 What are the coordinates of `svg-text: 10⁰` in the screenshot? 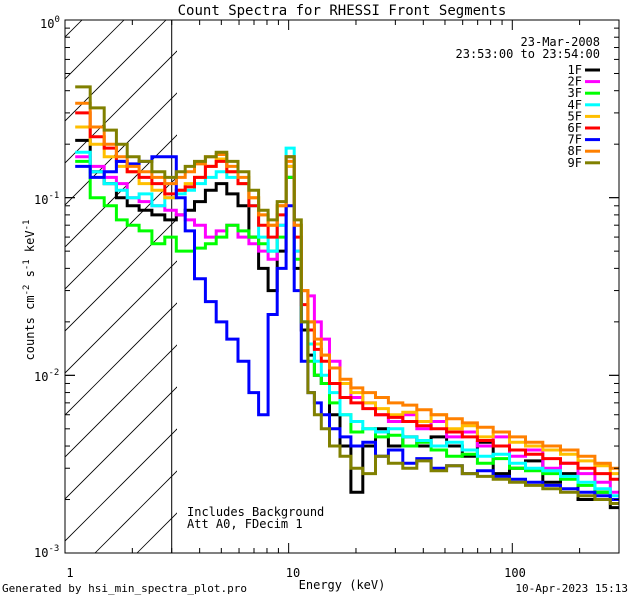 It's located at (50, 23).